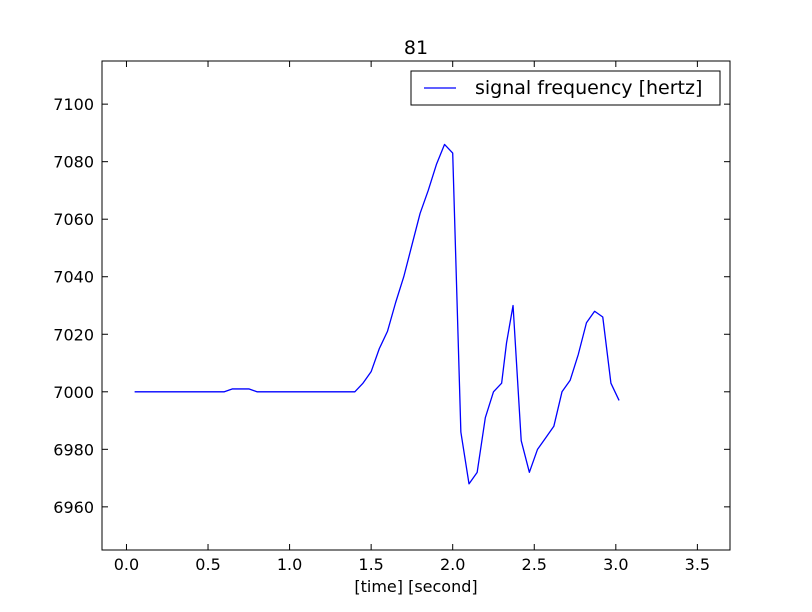  Describe the element at coordinates (416, 48) in the screenshot. I see `chart-title: 81` at that location.